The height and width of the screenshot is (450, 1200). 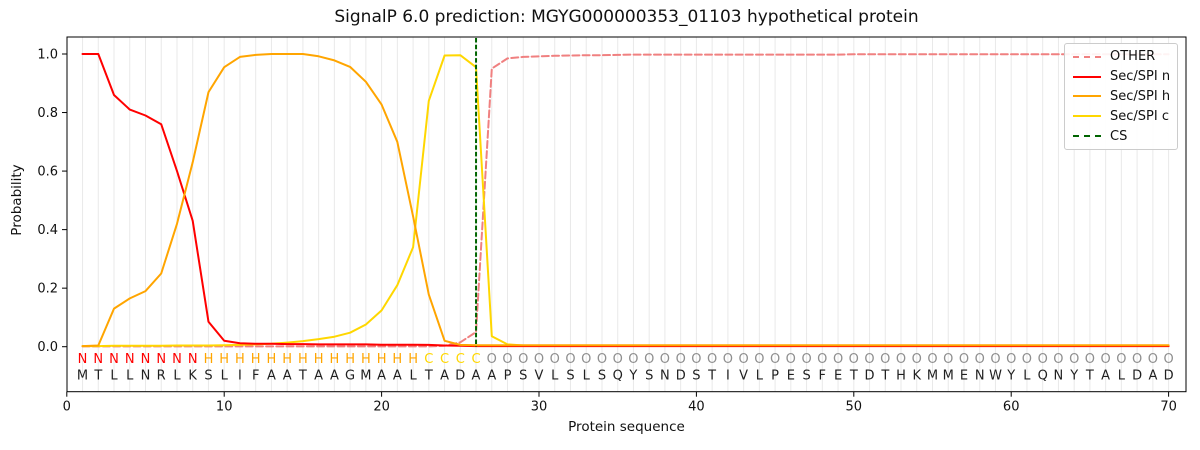 I want to click on sequence-letter: H, so click(x=901, y=376).